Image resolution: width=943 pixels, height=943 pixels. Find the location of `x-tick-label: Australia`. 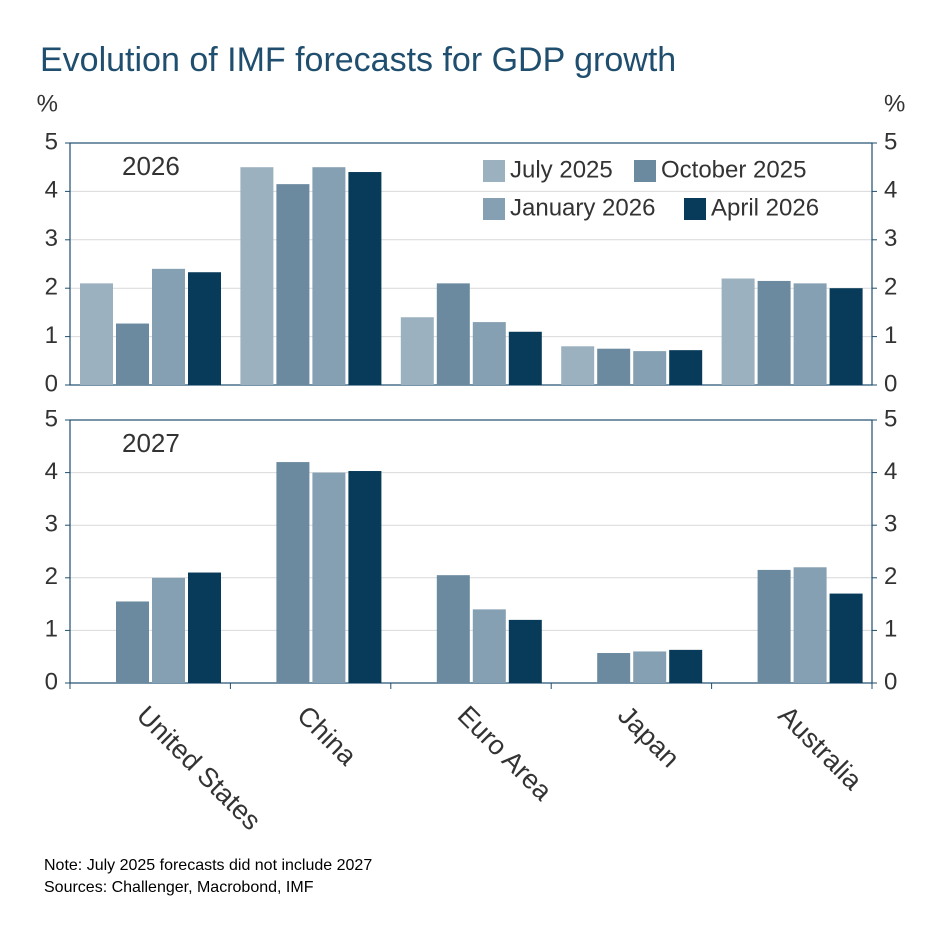

x-tick-label: Australia is located at coordinates (821, 748).